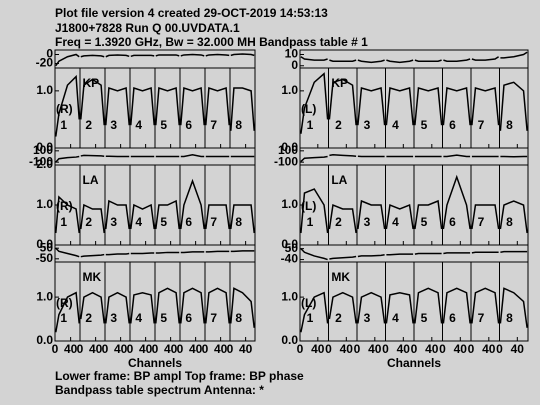 The image size is (540, 405). I want to click on polarization-label: (R), so click(64, 109).